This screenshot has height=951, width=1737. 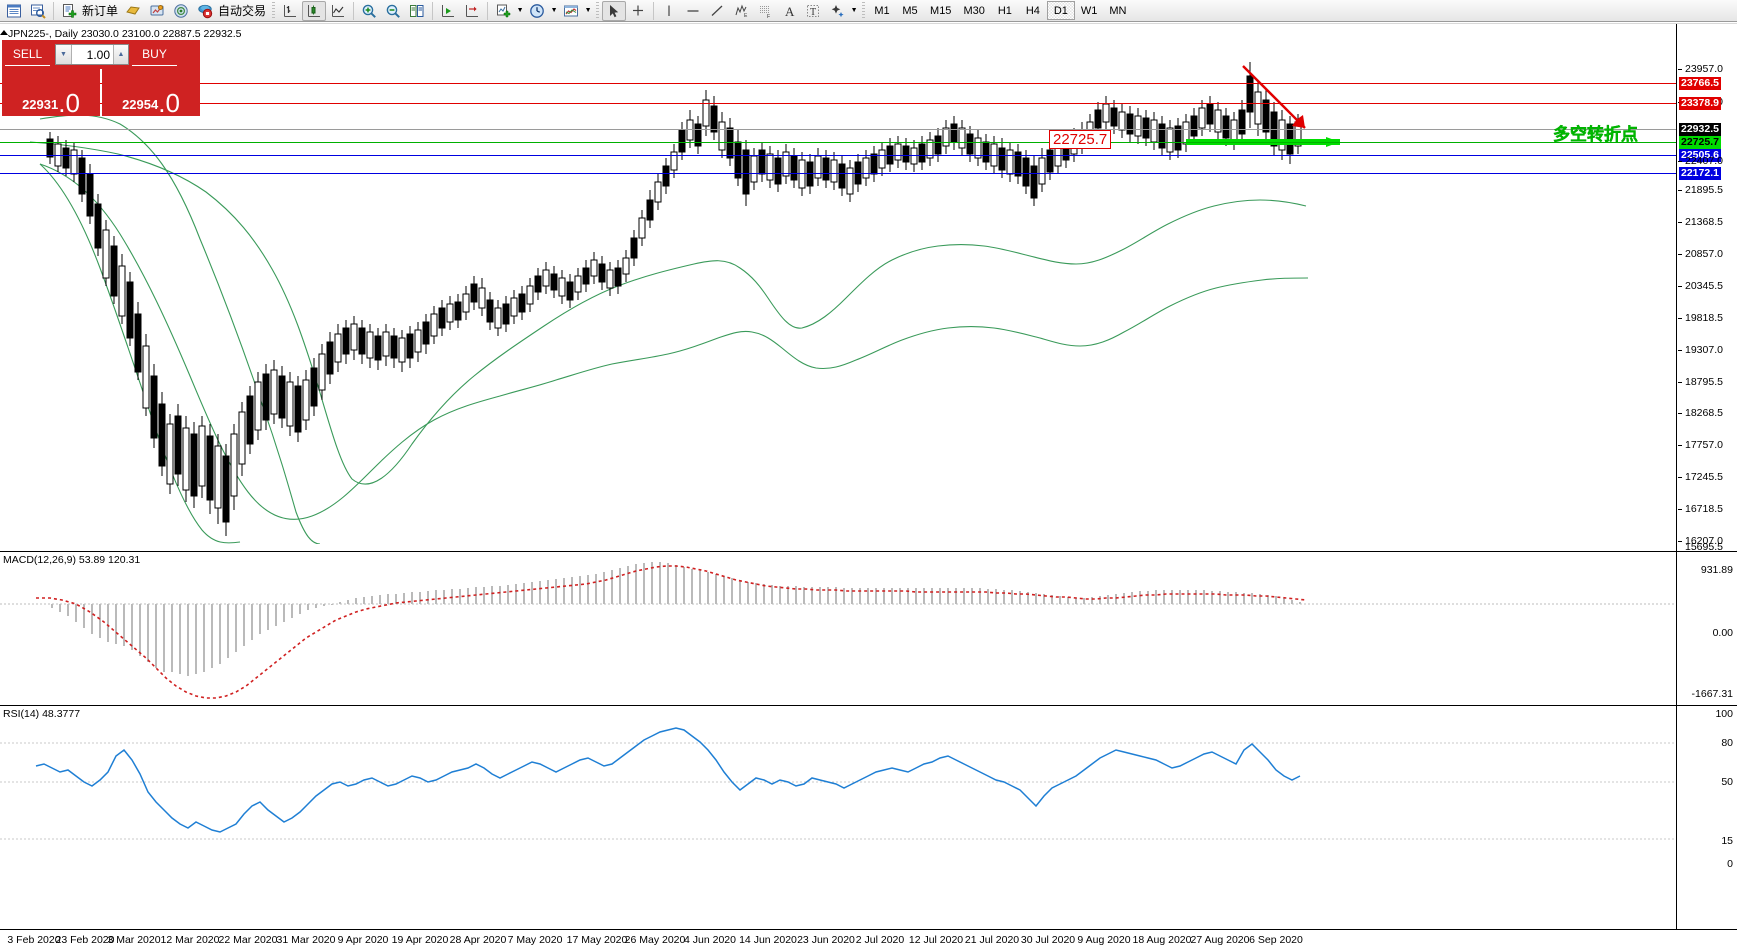 I want to click on shift-end-icon, so click(x=448, y=11).